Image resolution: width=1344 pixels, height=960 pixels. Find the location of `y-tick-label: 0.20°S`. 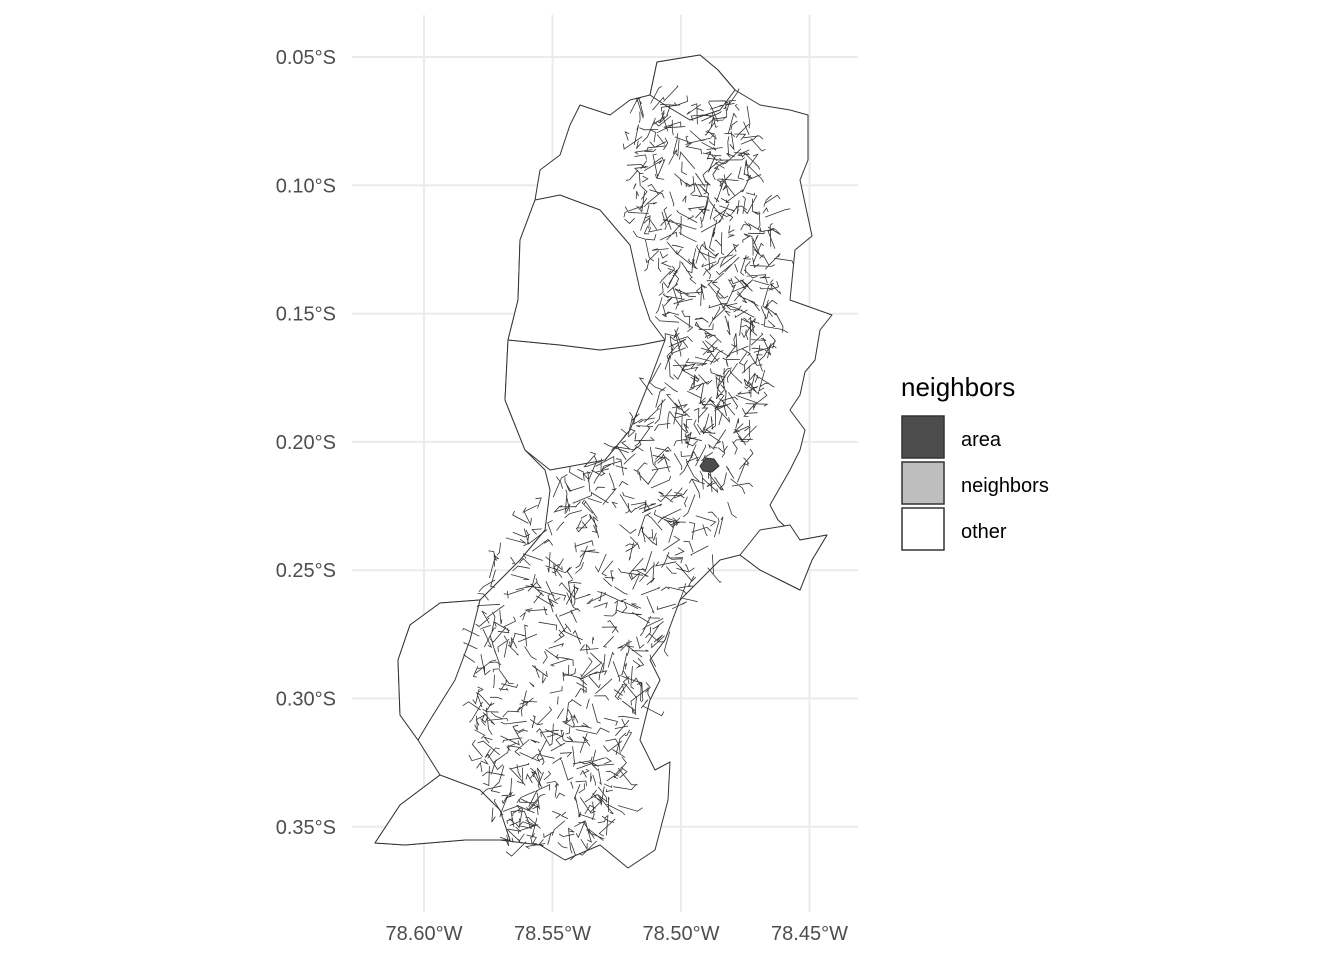

y-tick-label: 0.20°S is located at coordinates (306, 443).